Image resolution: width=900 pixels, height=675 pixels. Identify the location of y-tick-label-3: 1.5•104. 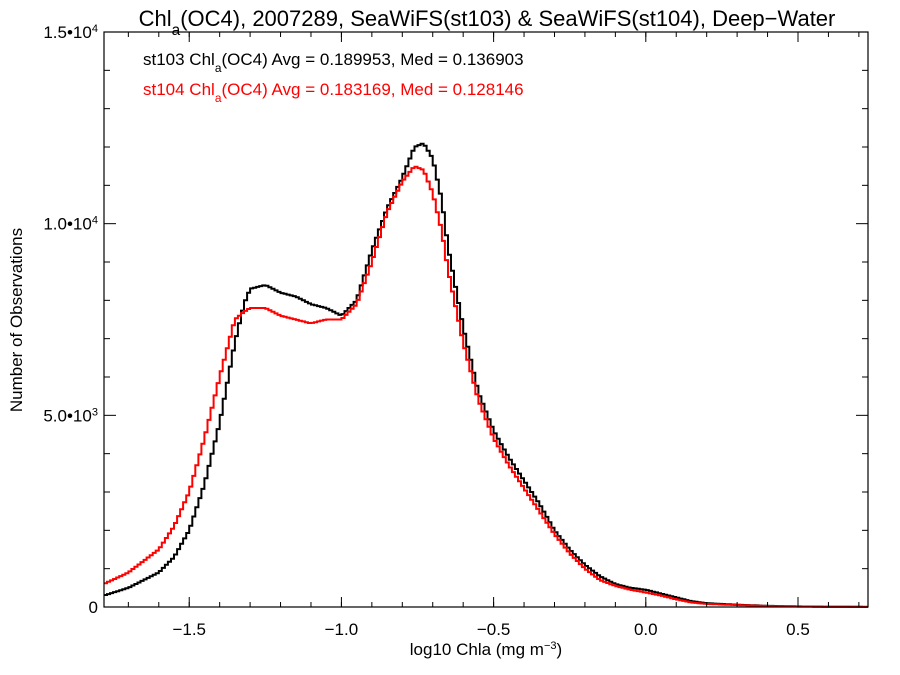
(70, 32).